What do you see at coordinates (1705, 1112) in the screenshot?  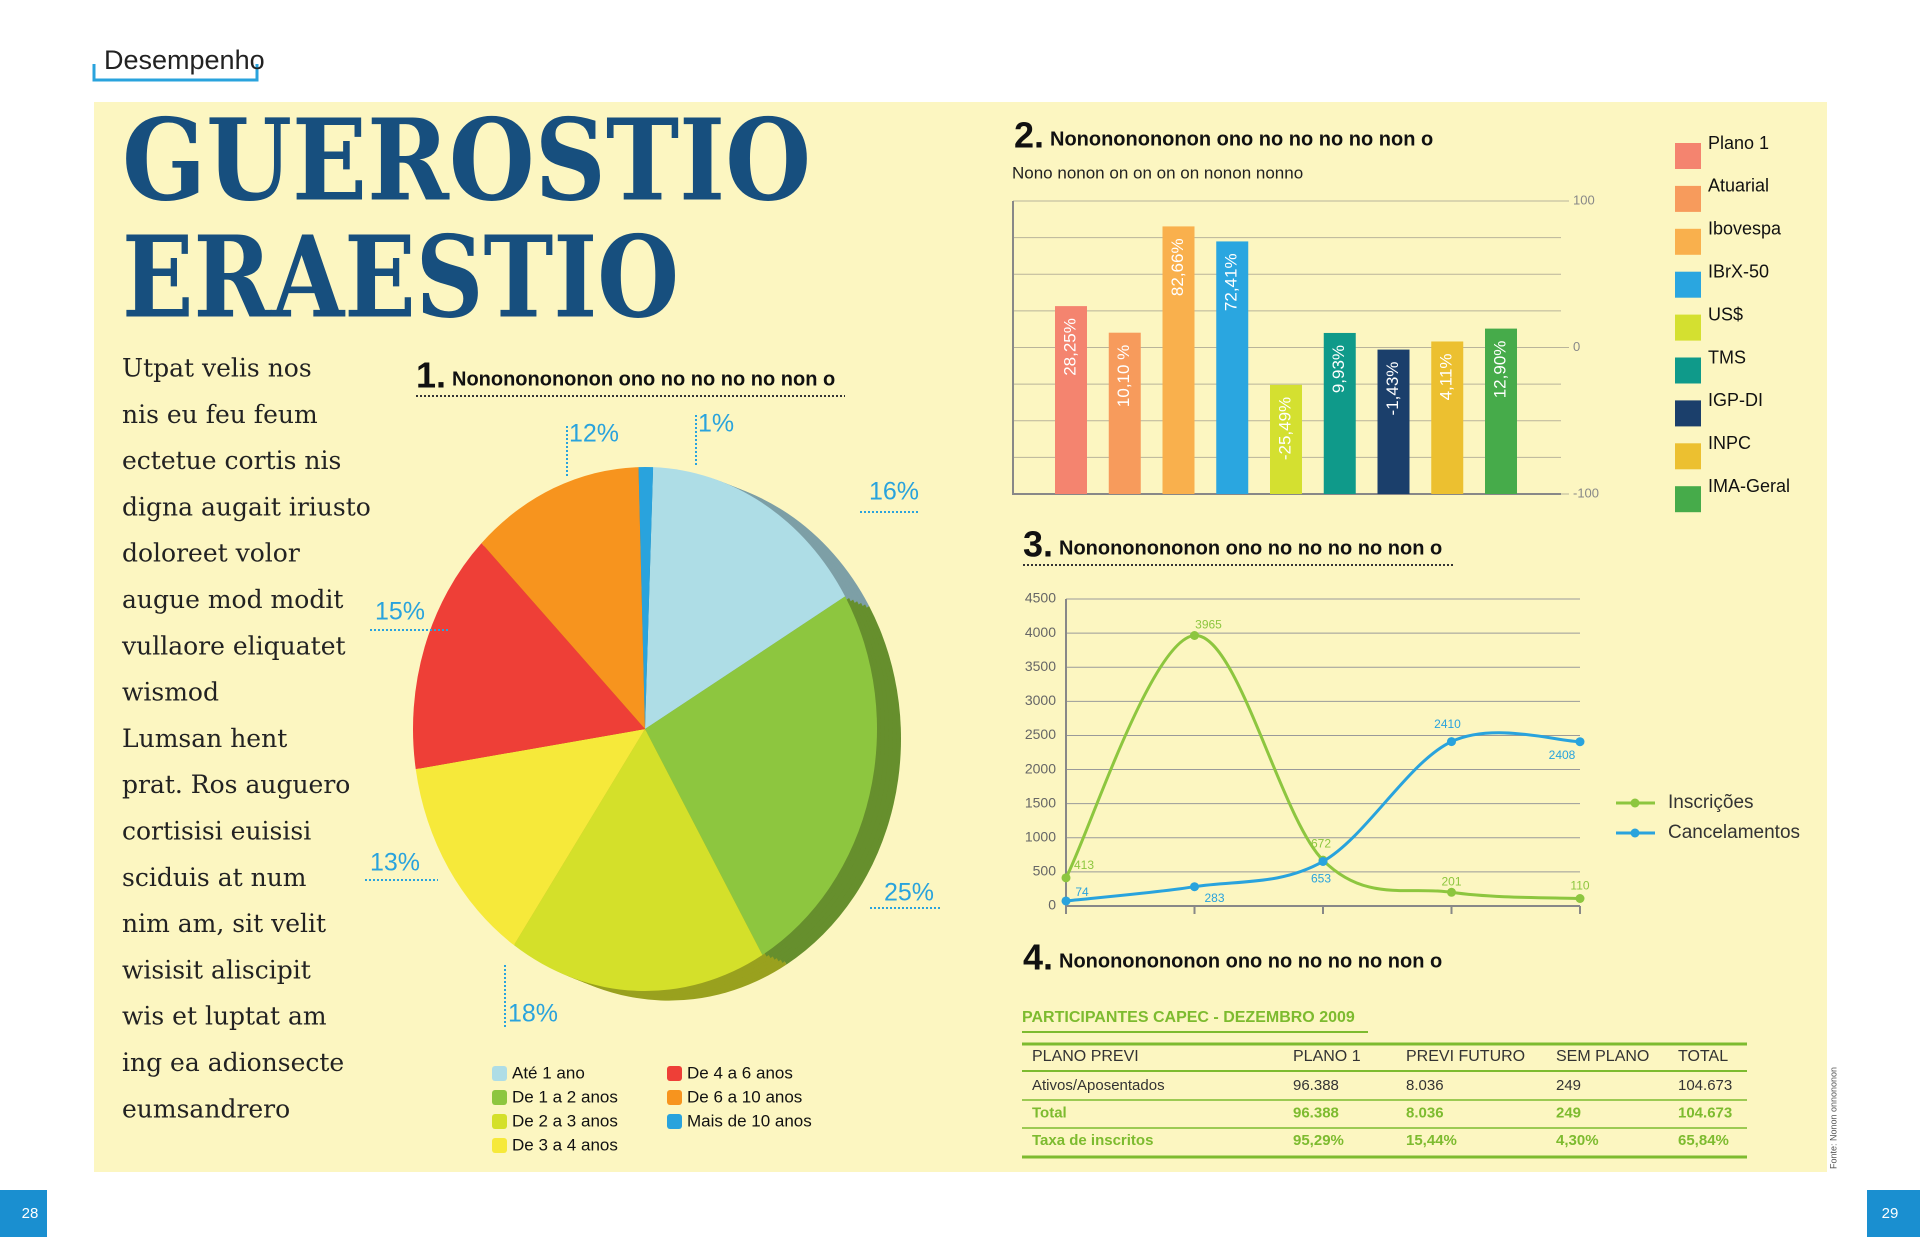 I see `table-cell: 104.673` at bounding box center [1705, 1112].